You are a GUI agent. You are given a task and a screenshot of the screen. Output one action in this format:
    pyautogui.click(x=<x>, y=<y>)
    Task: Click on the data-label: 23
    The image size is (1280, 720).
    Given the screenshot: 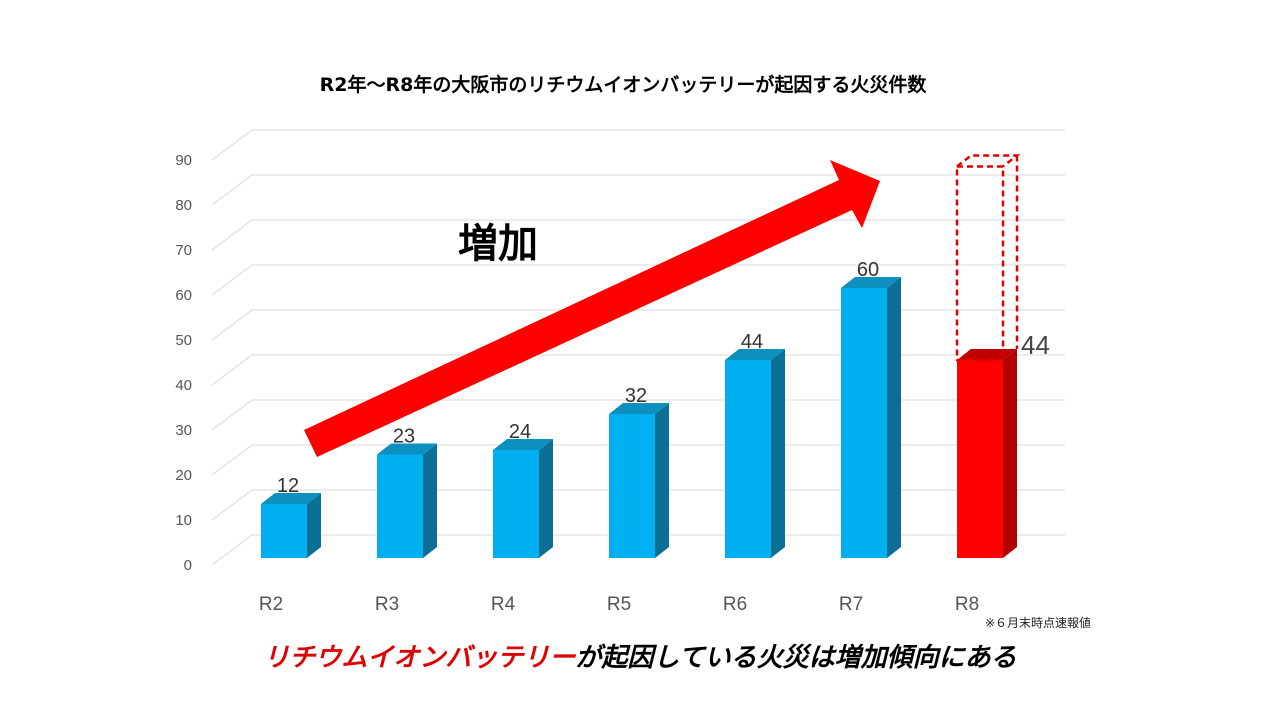 What is the action you would take?
    pyautogui.click(x=404, y=437)
    